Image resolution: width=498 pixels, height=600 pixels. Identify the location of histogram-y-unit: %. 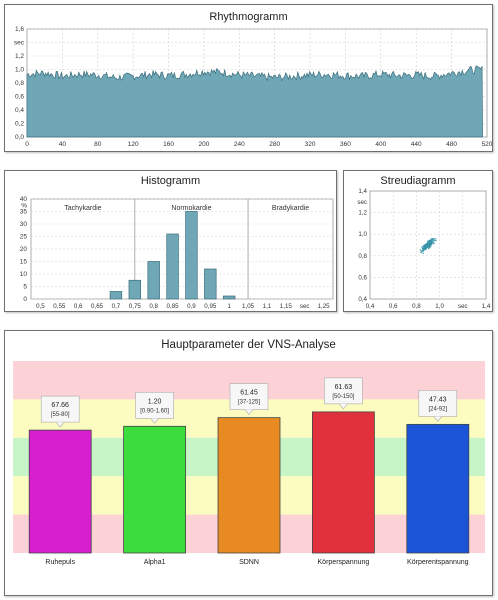
(24, 205).